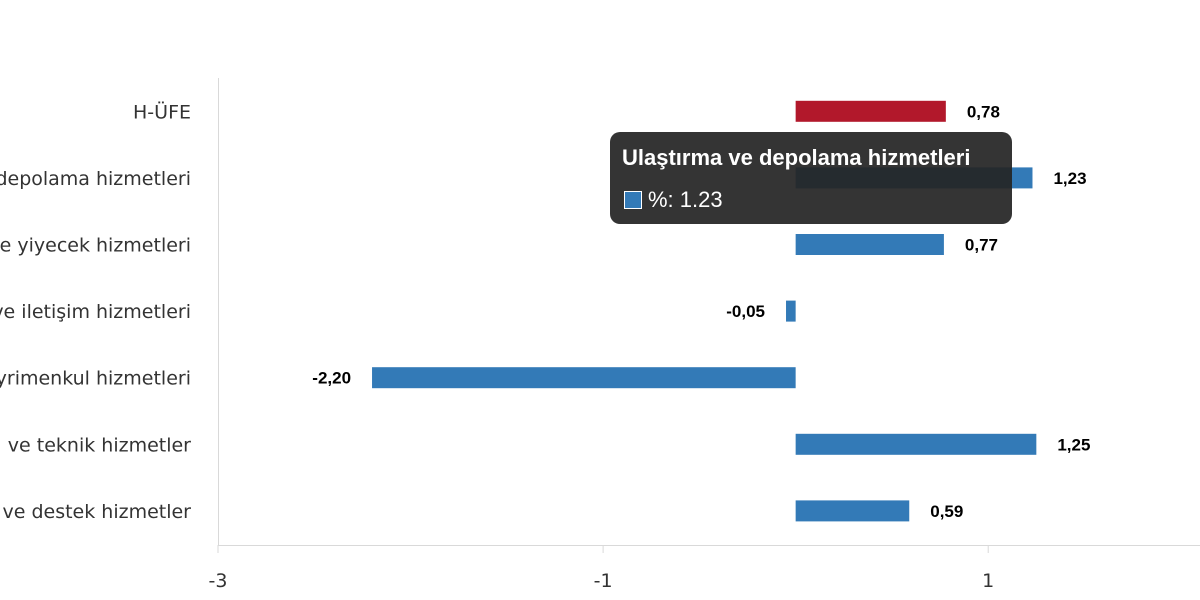 The height and width of the screenshot is (600, 1200). I want to click on data-label: -2,20, so click(331, 378).